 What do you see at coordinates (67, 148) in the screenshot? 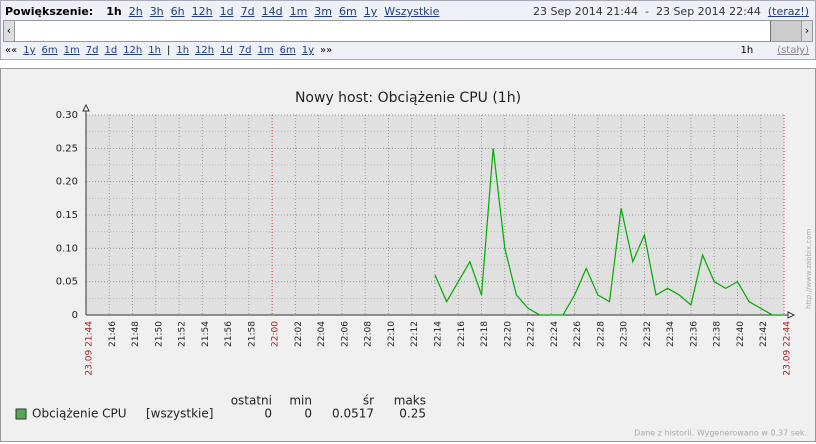
I see `y-tick-label: 0.25` at bounding box center [67, 148].